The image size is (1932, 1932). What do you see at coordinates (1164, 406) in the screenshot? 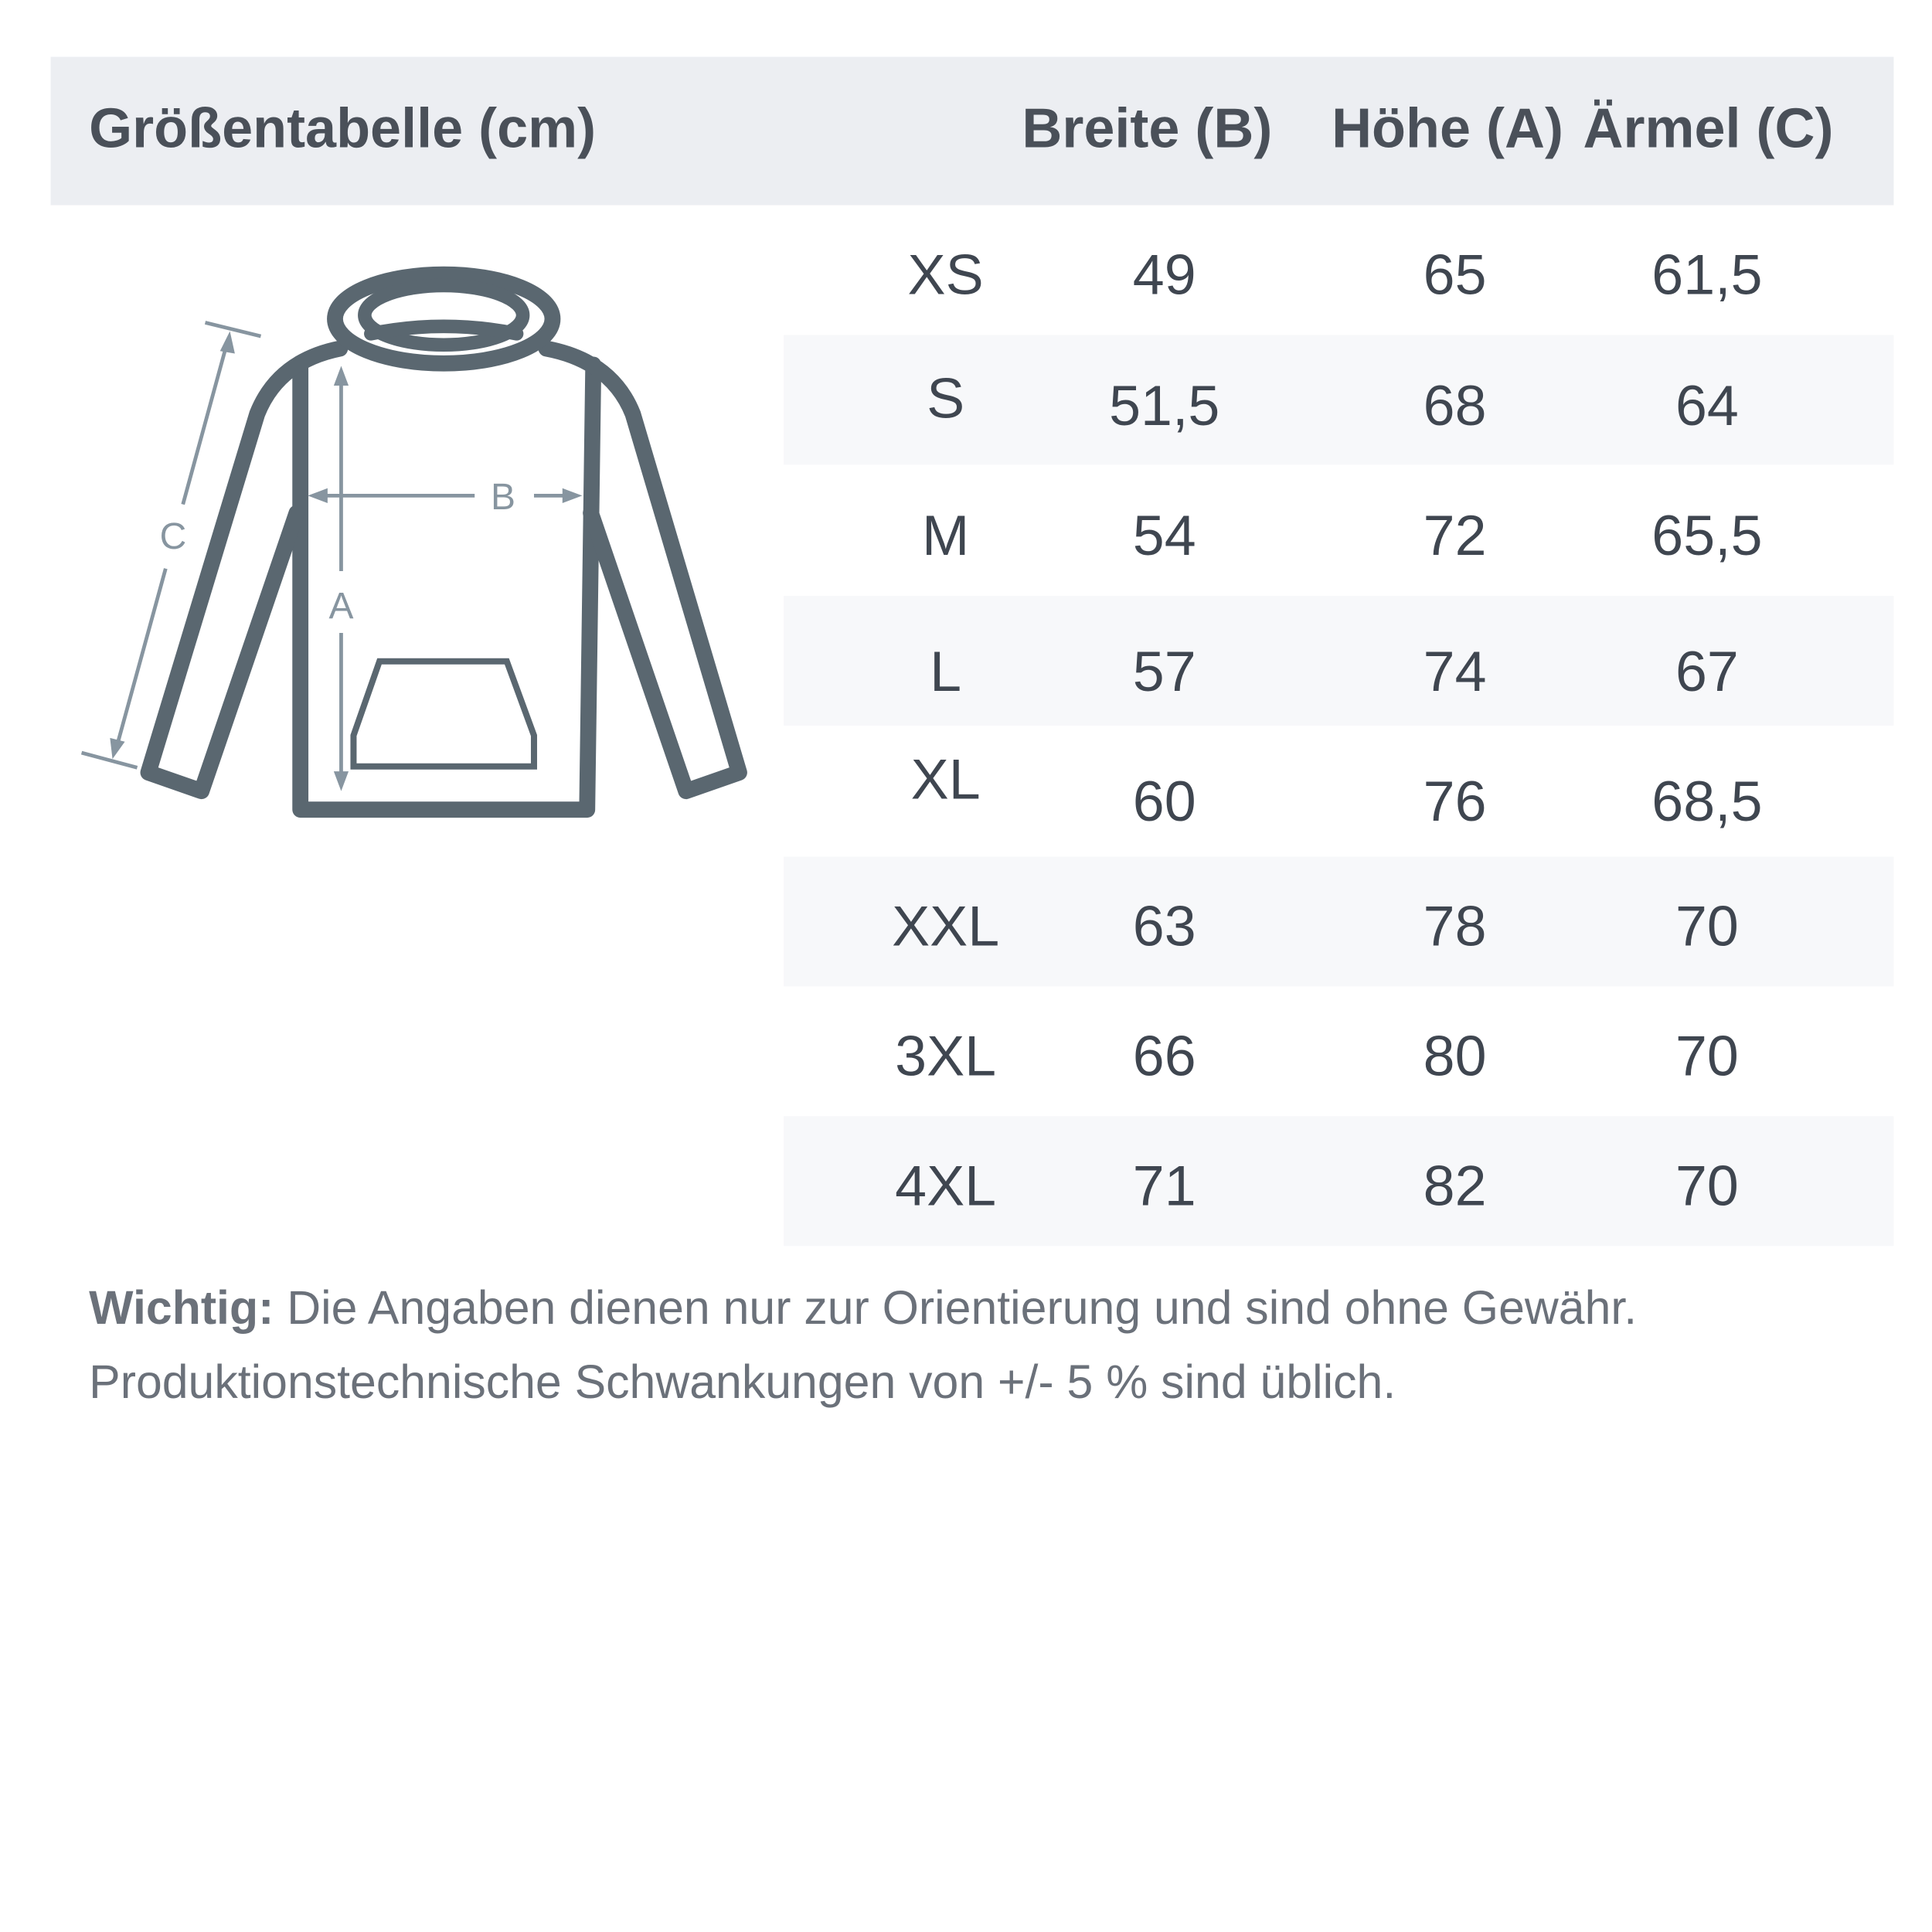
I see `cell-breite: 51,5` at bounding box center [1164, 406].